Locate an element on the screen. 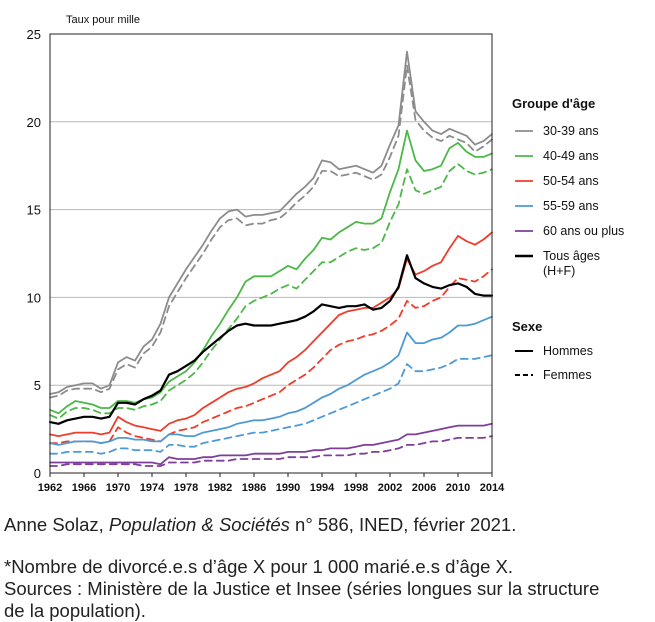  legend-60-ans-ou-plus-label: 60 ans ou plus is located at coordinates (583, 231).